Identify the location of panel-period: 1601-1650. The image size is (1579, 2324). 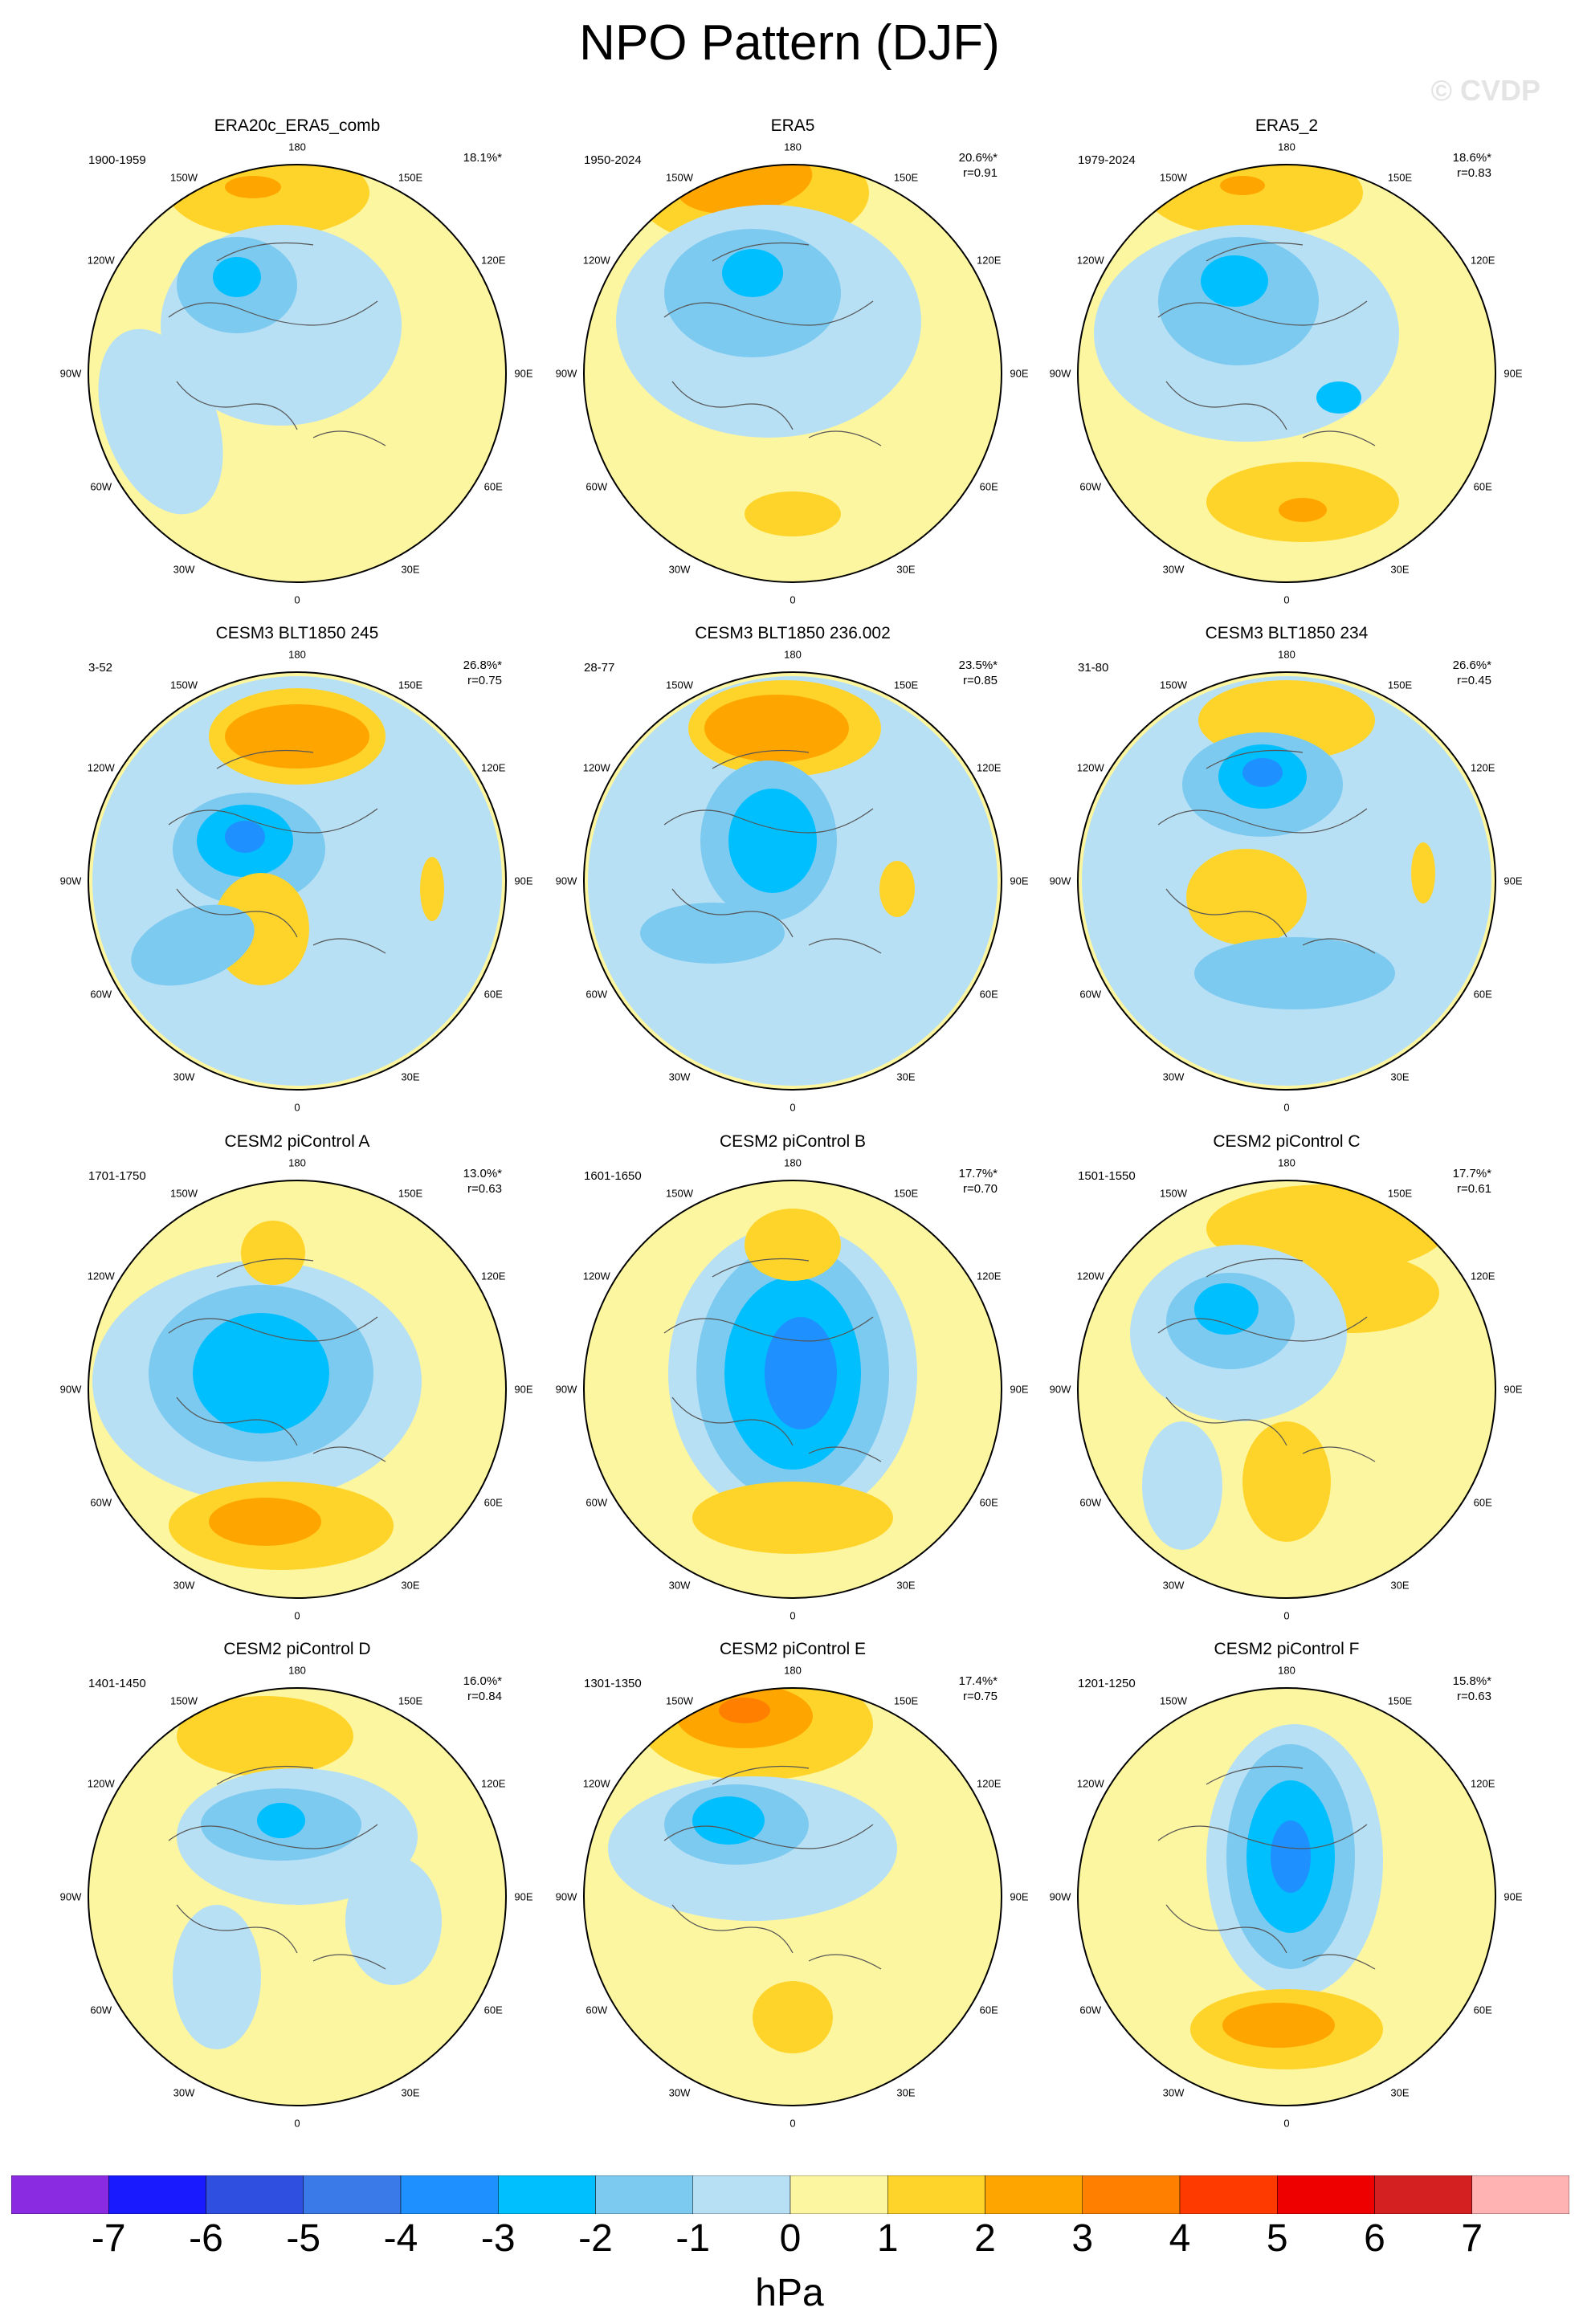
(613, 1176).